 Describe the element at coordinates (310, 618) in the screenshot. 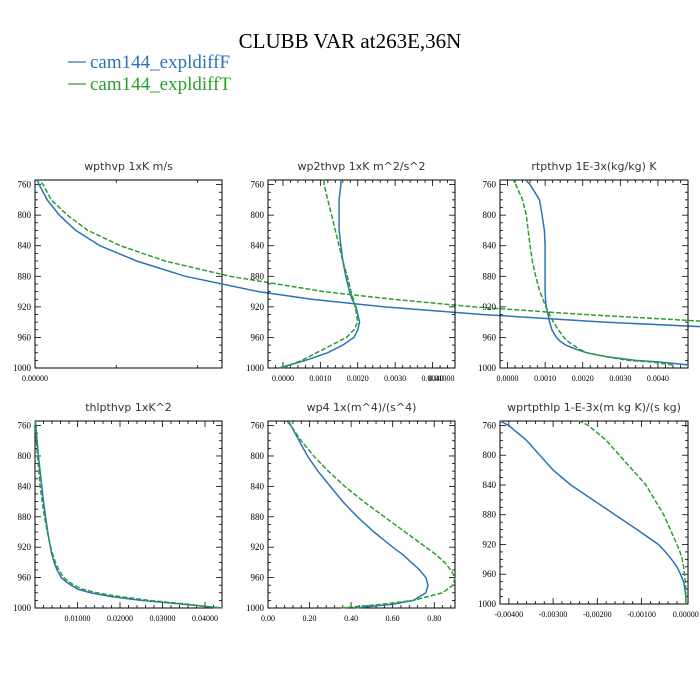

I see `x-tick-label: 0.20` at that location.